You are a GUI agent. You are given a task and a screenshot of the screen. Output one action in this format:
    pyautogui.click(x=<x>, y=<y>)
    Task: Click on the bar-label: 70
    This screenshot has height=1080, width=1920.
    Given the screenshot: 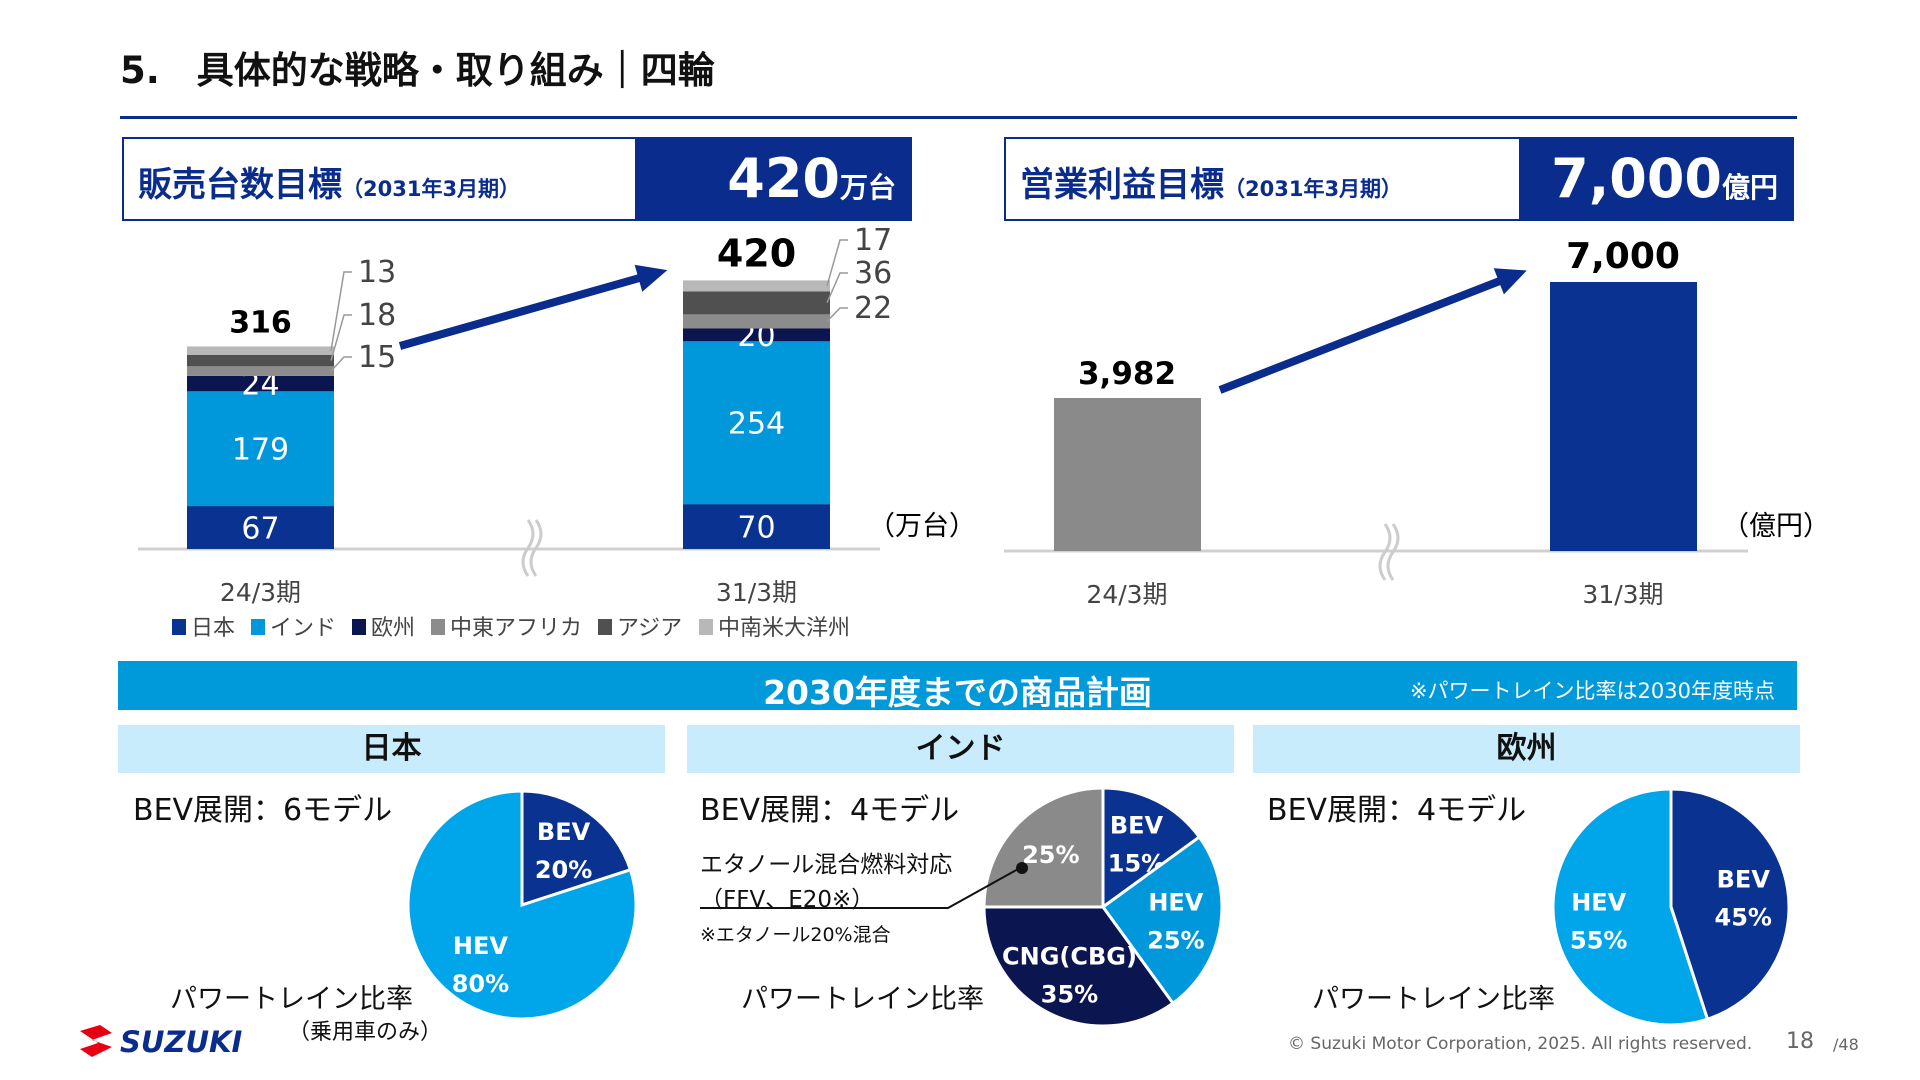 What is the action you would take?
    pyautogui.click(x=756, y=528)
    